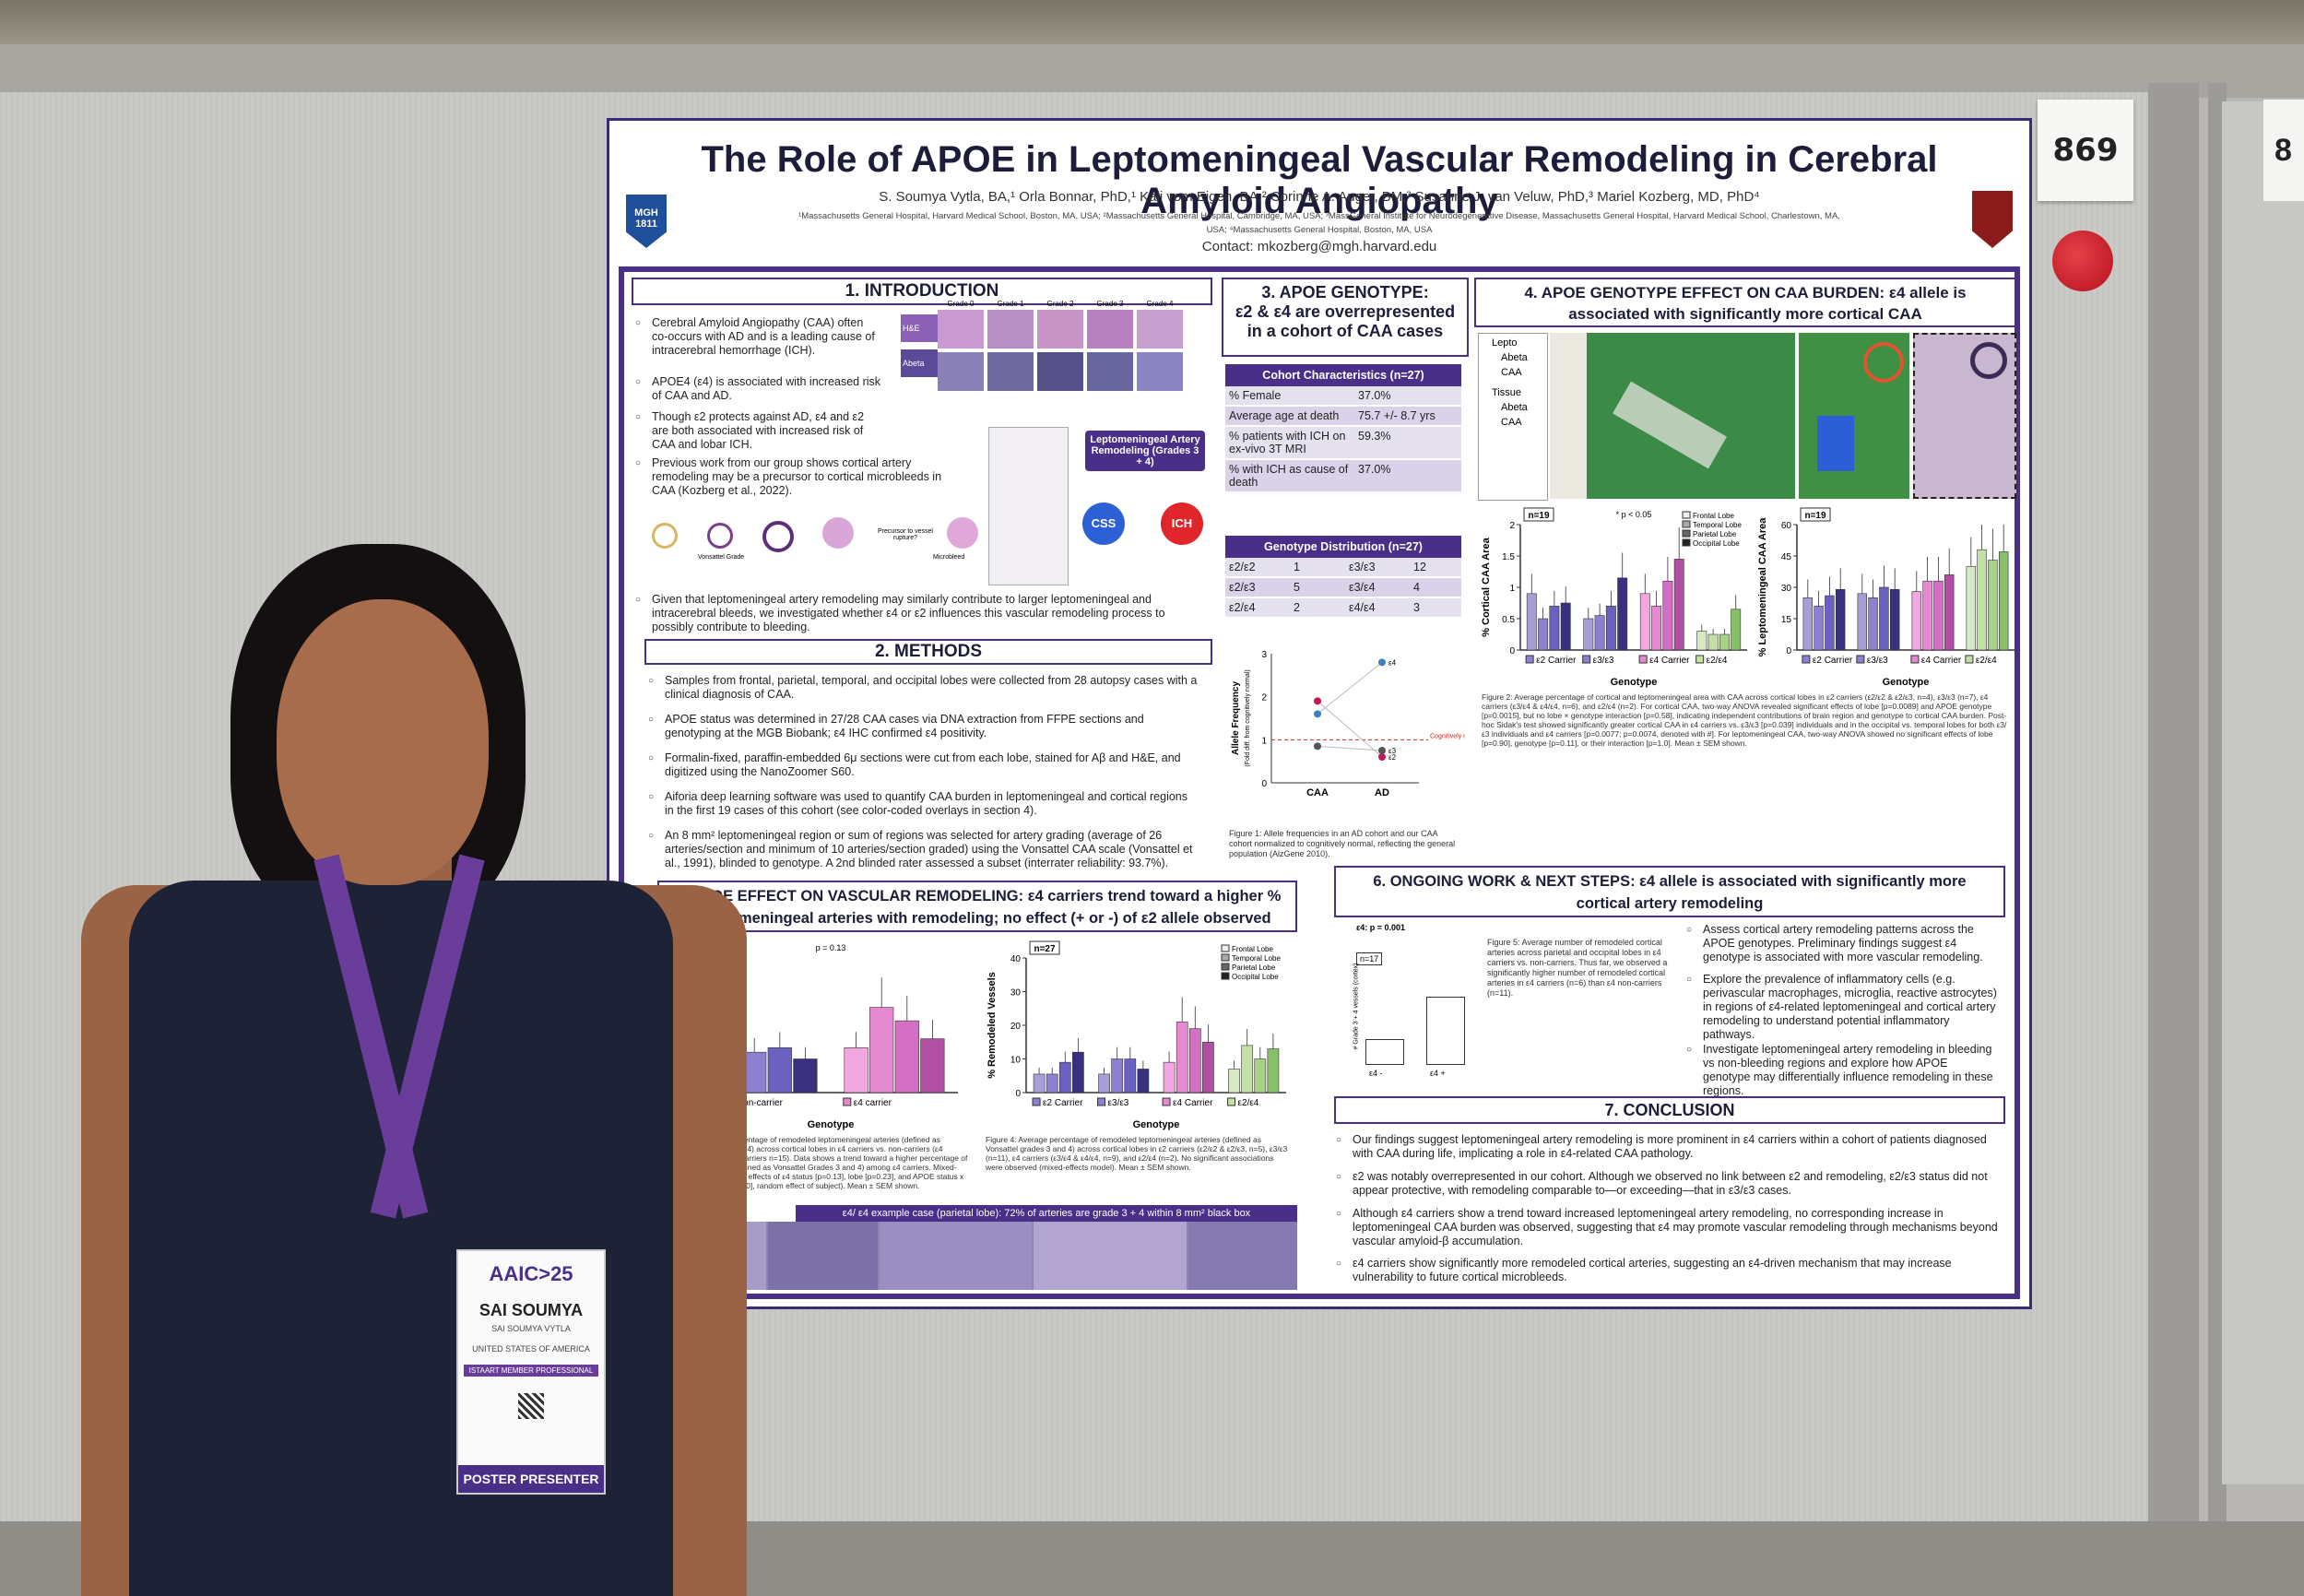 The width and height of the screenshot is (2304, 1596). I want to click on y-tick-label: 0.5, so click(1508, 620).